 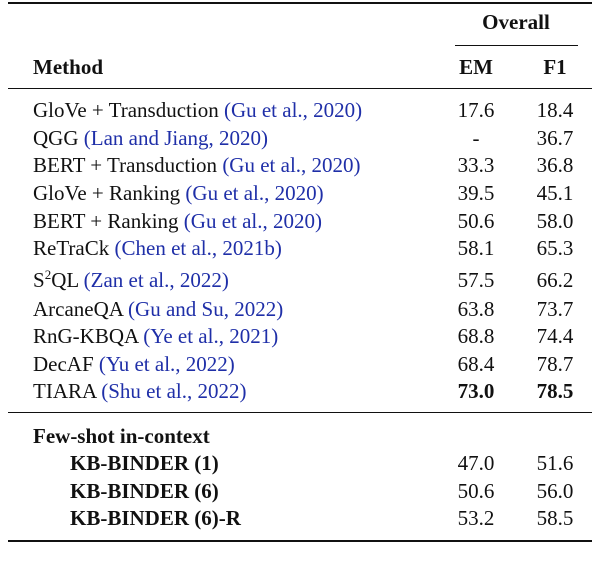 I want to click on method-cell: TIARA (Shu et al., 2022), so click(x=139, y=391).